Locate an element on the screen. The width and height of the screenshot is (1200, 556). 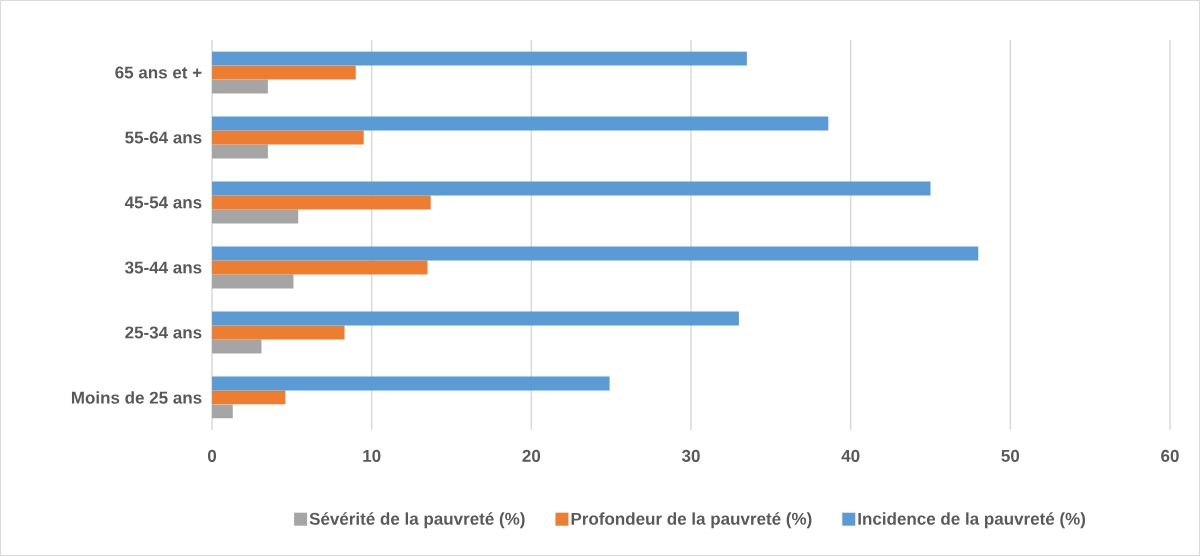
x-tick-label: 0 is located at coordinates (212, 455).